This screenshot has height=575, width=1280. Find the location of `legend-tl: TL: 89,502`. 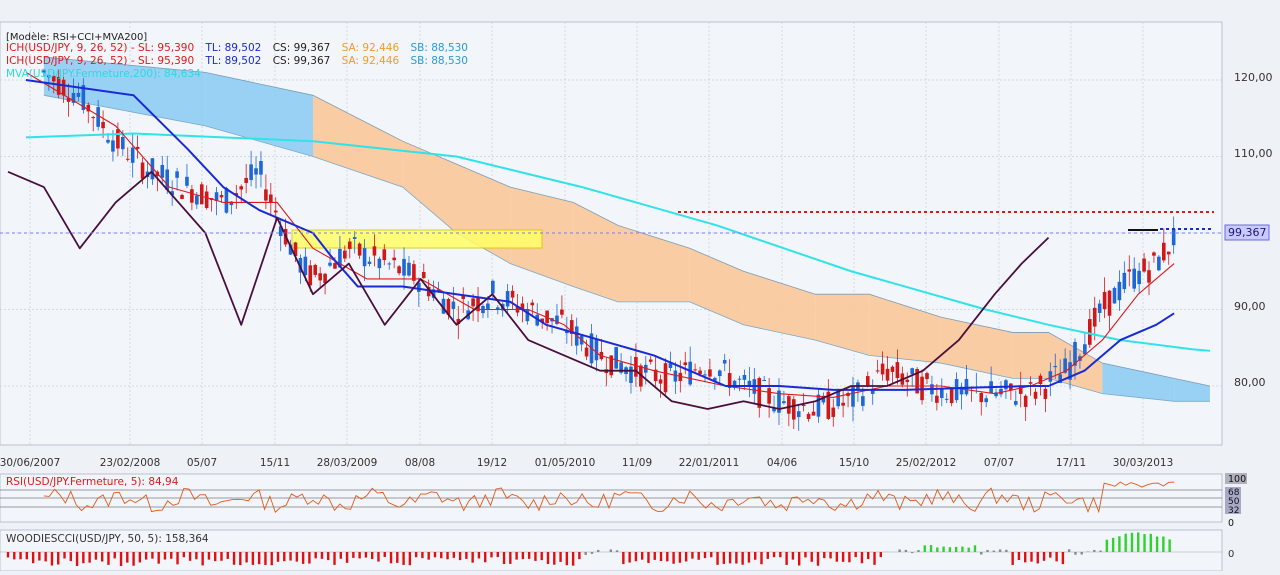

legend-tl: TL: 89,502 is located at coordinates (232, 48).